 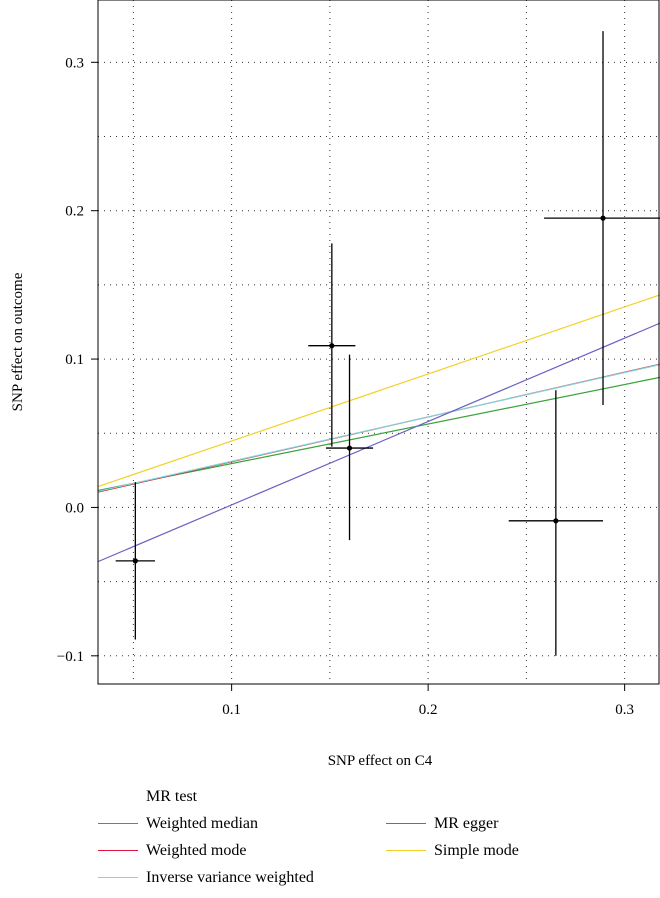 I want to click on legend-label: Weighted median, so click(x=202, y=823).